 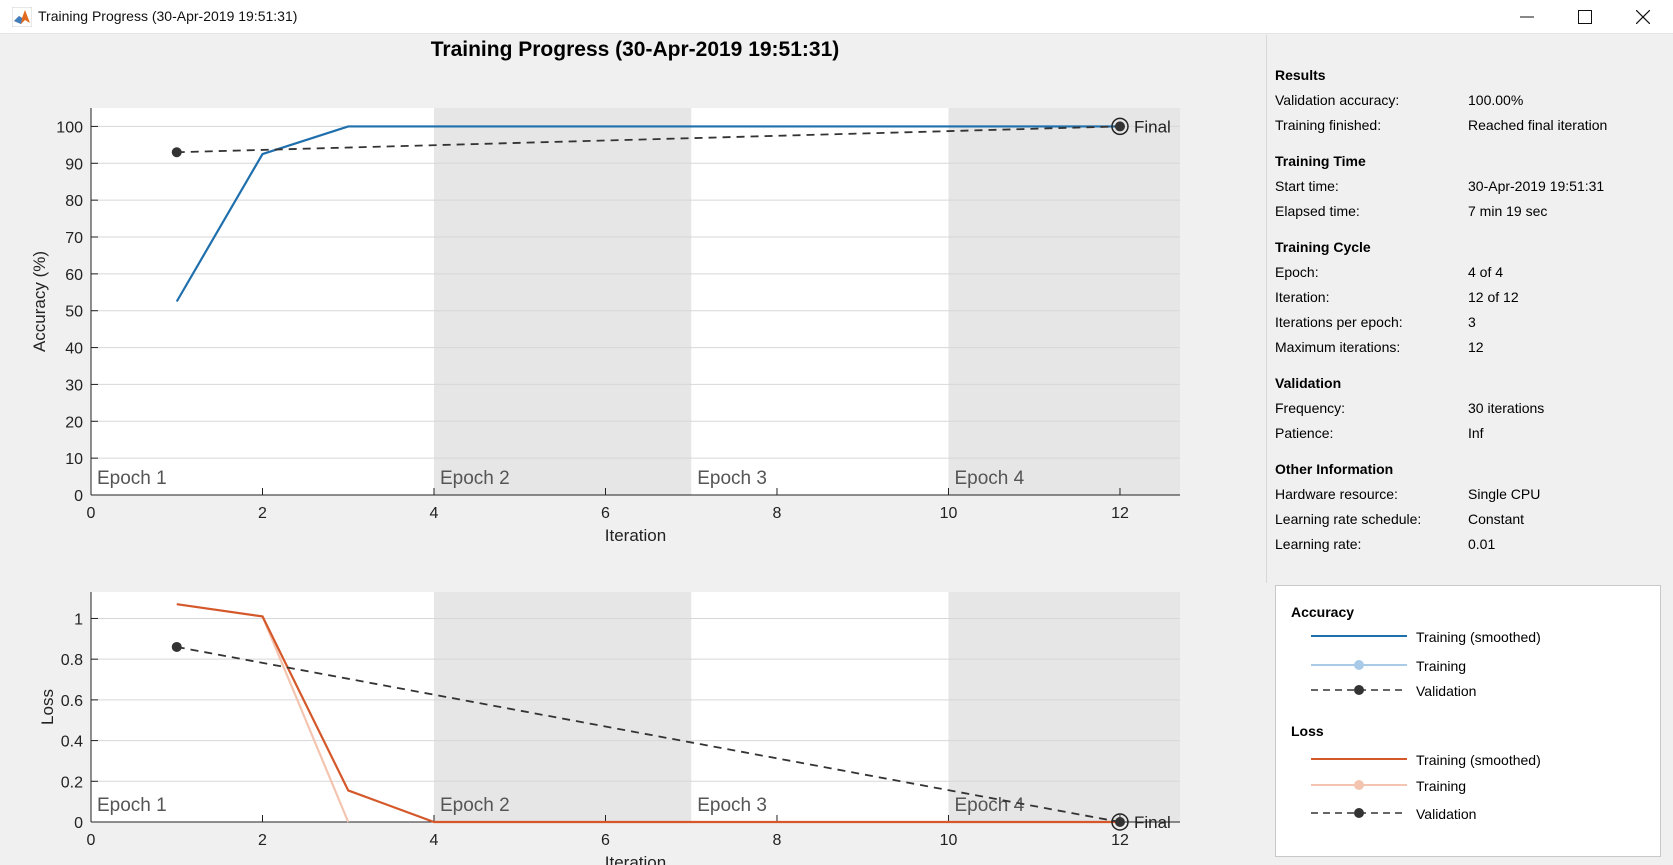 I want to click on maximize-icon, so click(x=1585, y=17).